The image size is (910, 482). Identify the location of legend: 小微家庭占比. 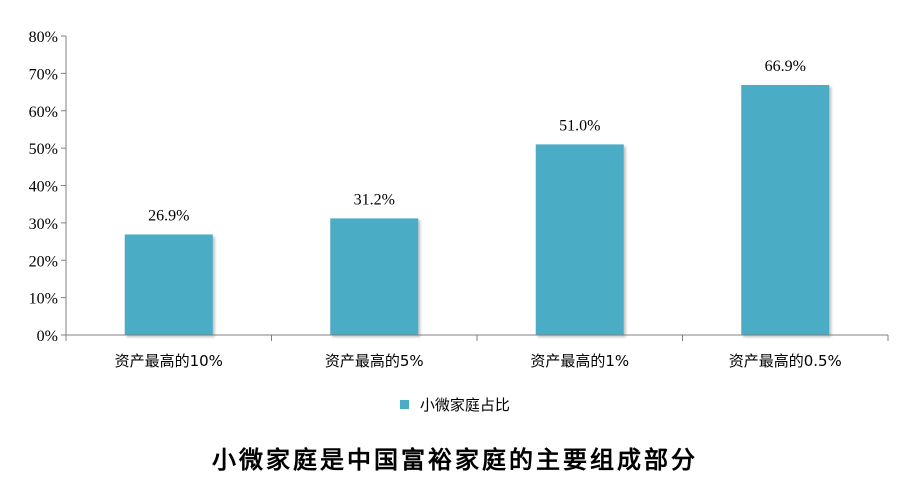
(455, 404).